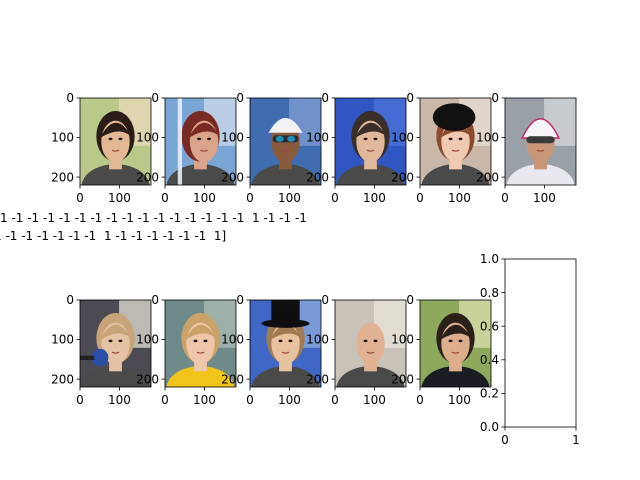 The width and height of the screenshot is (640, 480). I want to click on face-cyclist-helmet-image, so click(540, 141).